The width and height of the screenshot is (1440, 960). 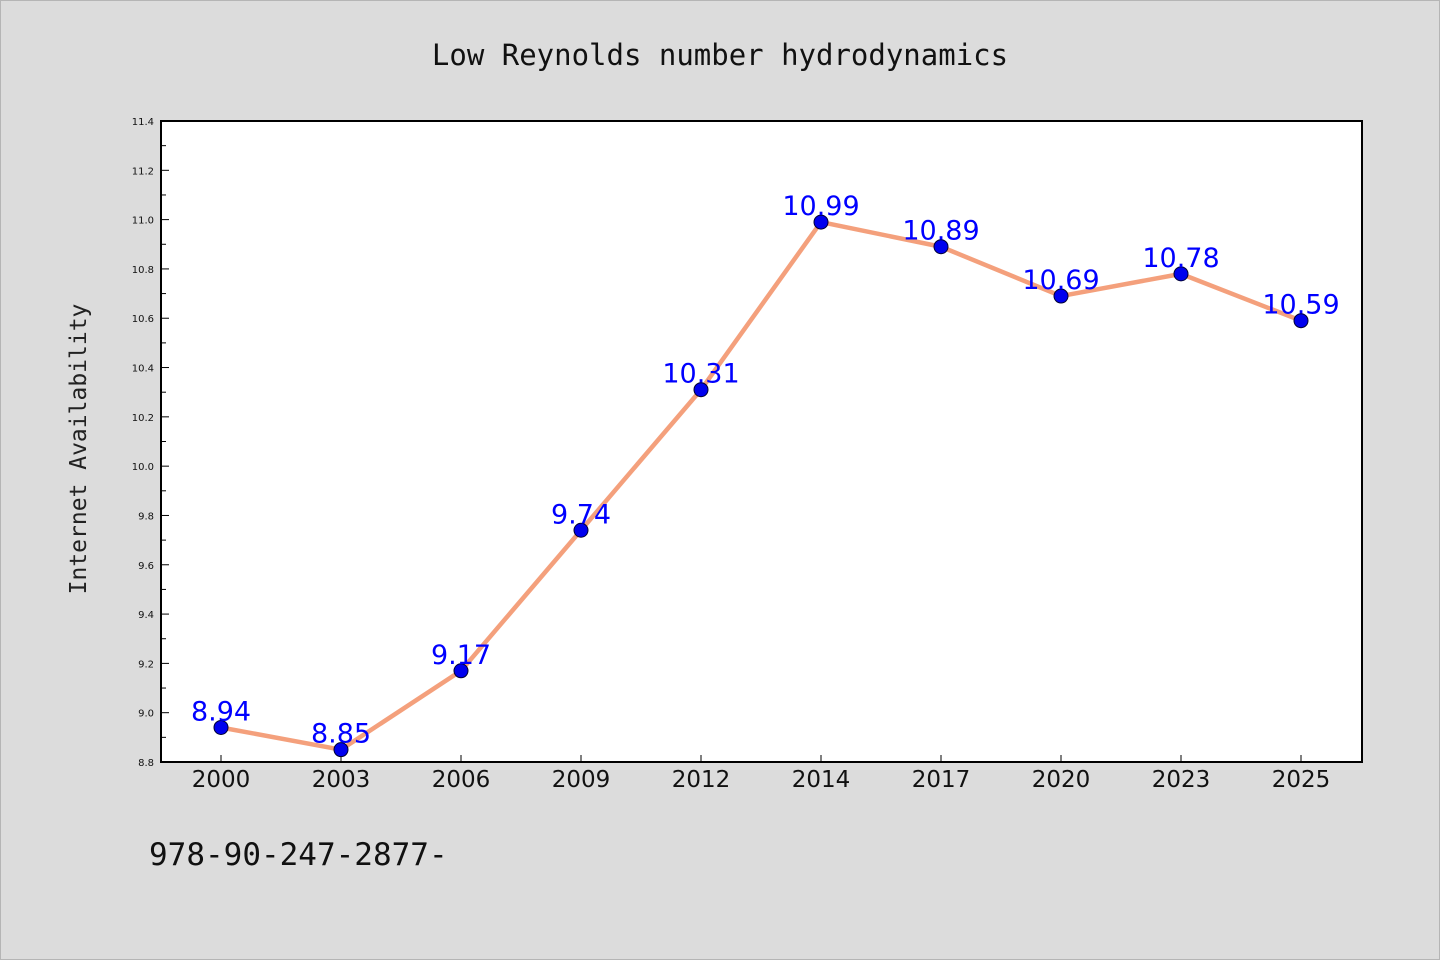 What do you see at coordinates (701, 780) in the screenshot?
I see `x-tick-label: 2012` at bounding box center [701, 780].